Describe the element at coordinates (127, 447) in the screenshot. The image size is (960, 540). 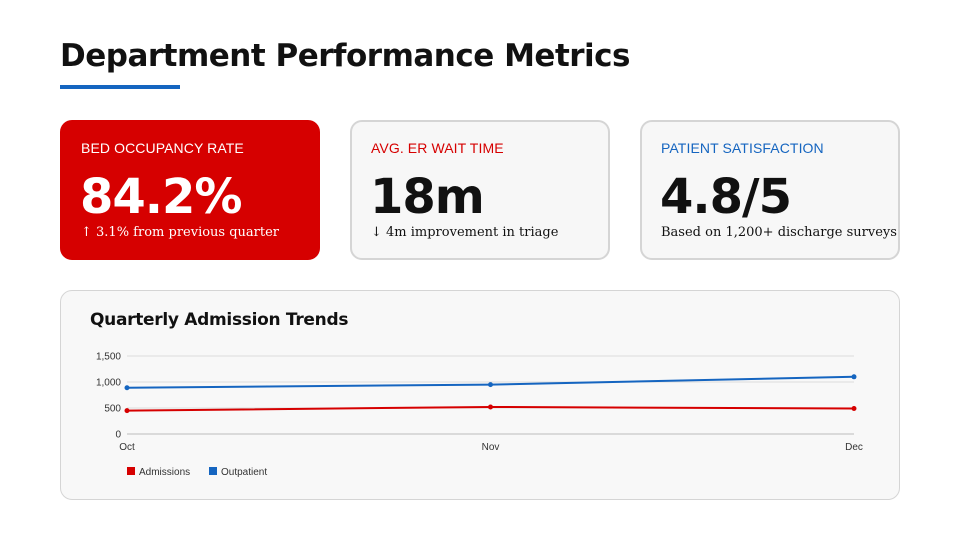
I see `x-tick-label: Oct` at that location.